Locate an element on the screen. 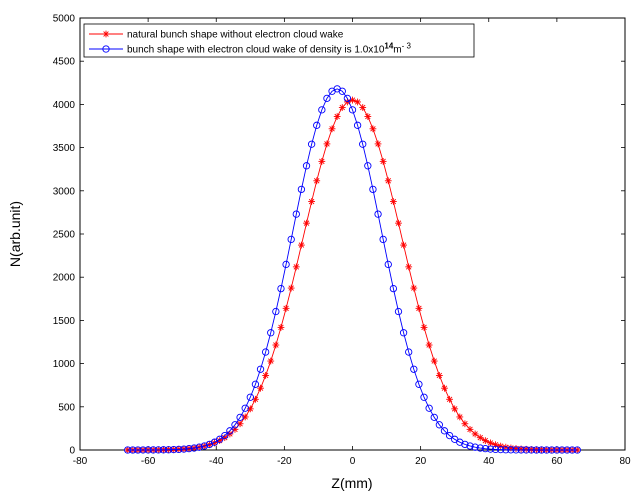  y-tick-label: 2500 is located at coordinates (64, 235).